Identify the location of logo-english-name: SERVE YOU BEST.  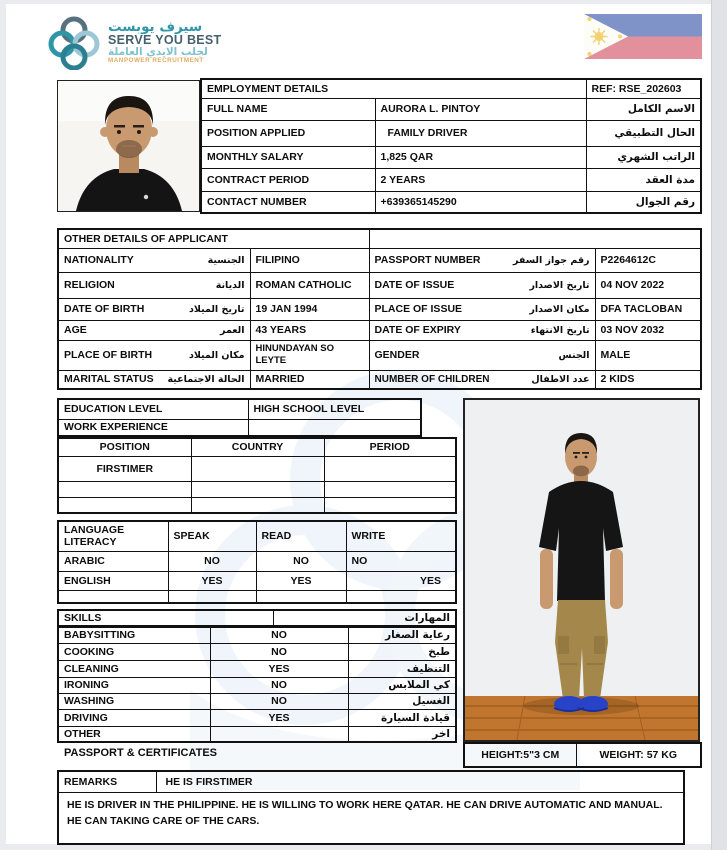
(165, 39).